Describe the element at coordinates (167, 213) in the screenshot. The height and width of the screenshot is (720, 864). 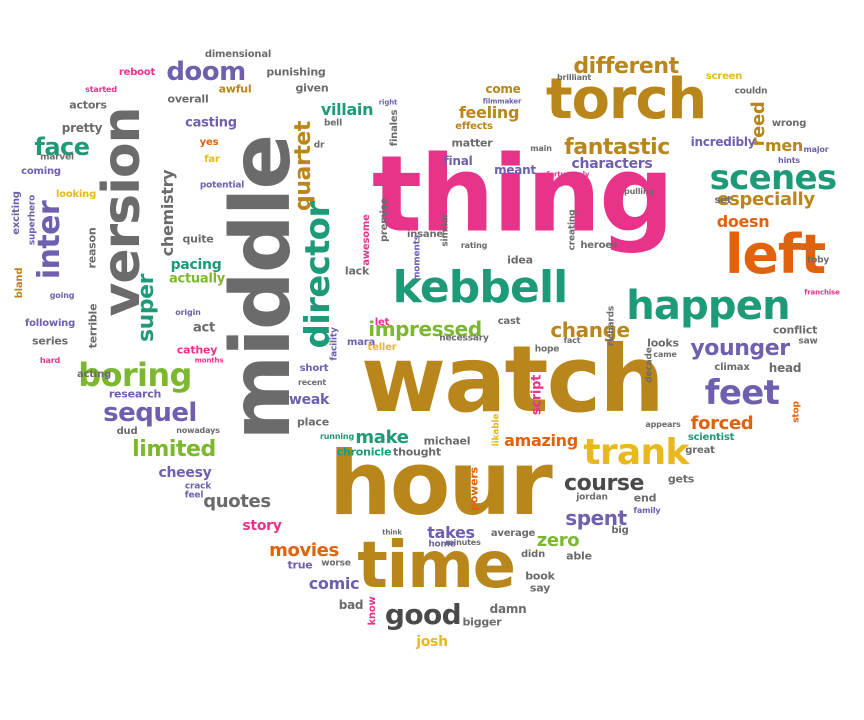
I see `word-chemistry: chemistry` at that location.